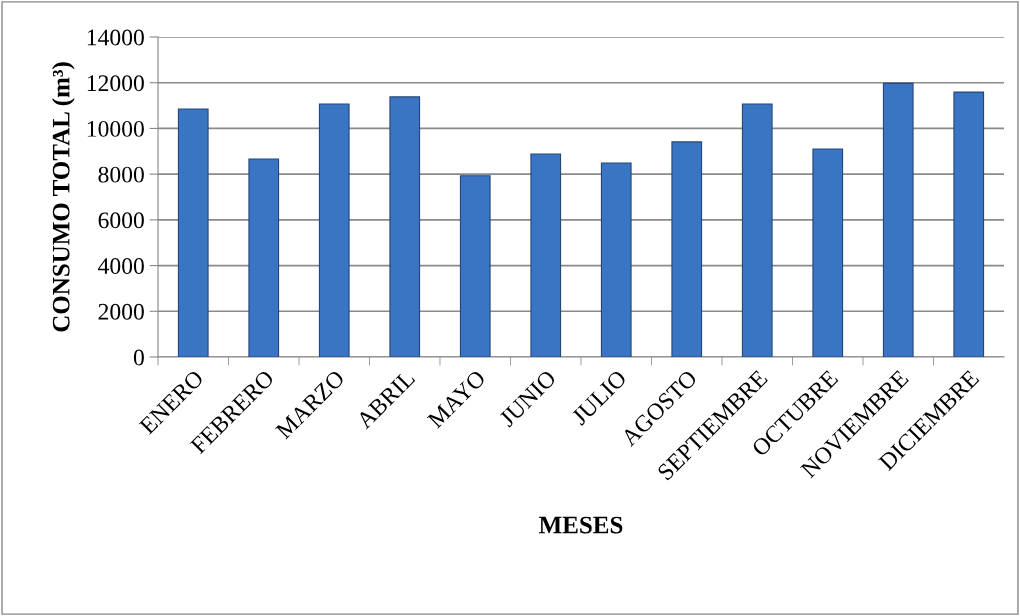 Image resolution: width=1020 pixels, height=616 pixels. Describe the element at coordinates (138, 357) in the screenshot. I see `y-tick-label: 0` at that location.